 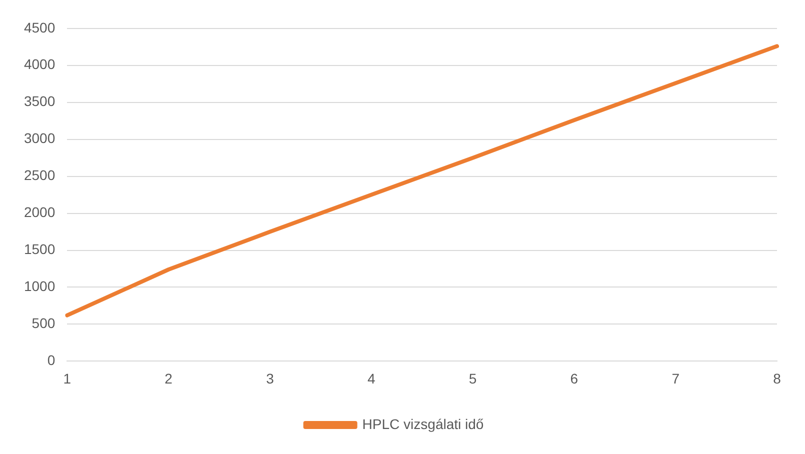 What do you see at coordinates (67, 378) in the screenshot?
I see `x-tick-label: 1` at bounding box center [67, 378].